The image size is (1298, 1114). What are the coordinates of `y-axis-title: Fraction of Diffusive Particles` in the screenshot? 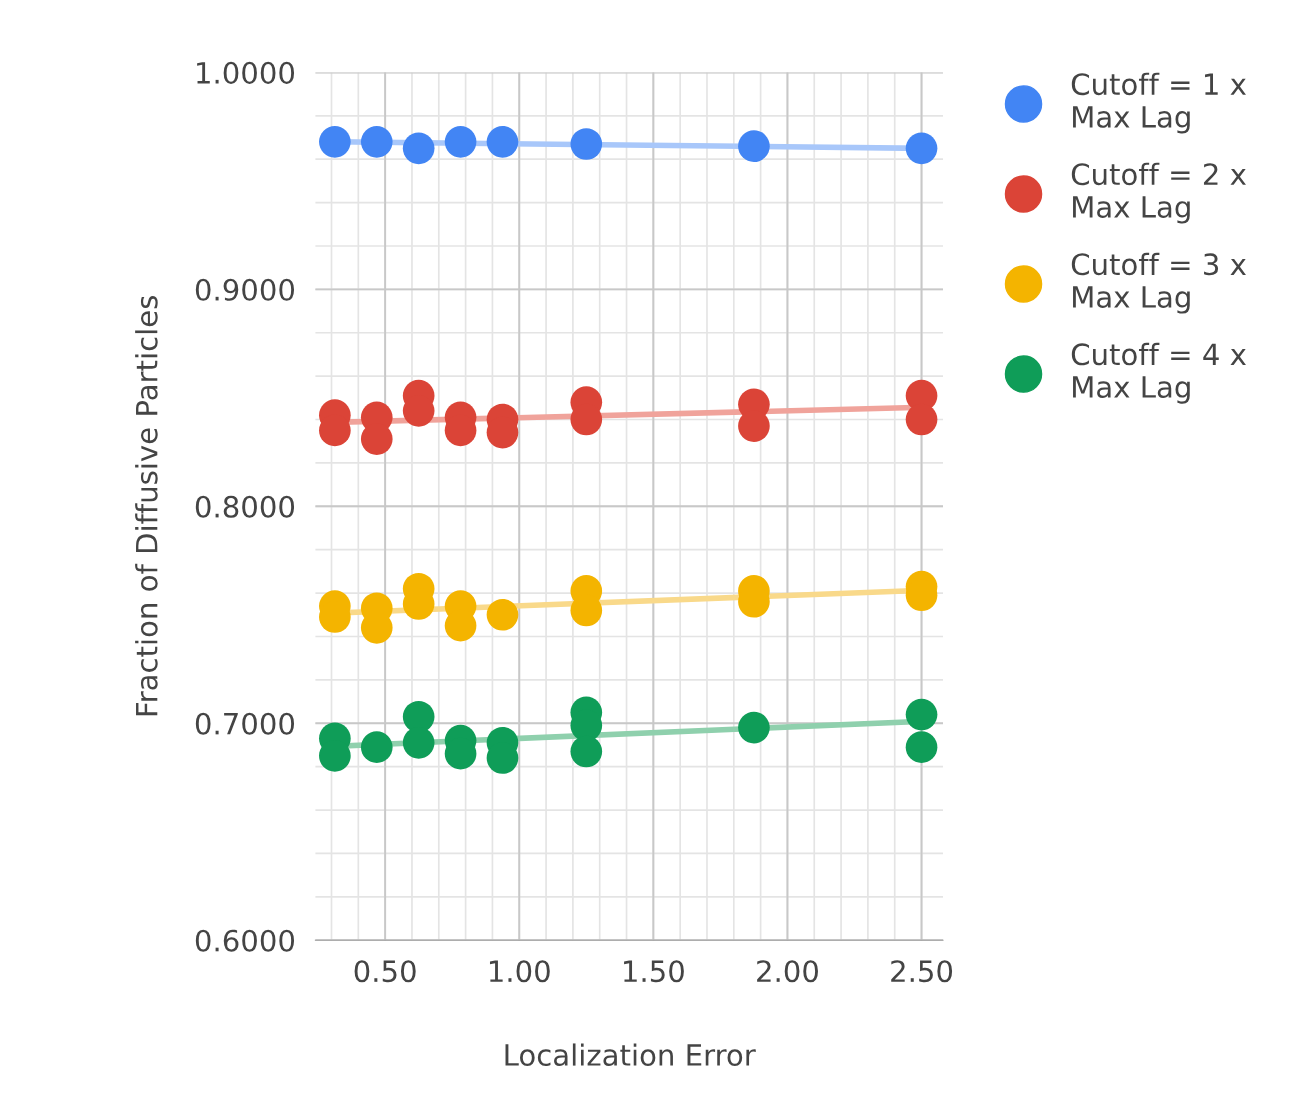 It's located at (146, 506).